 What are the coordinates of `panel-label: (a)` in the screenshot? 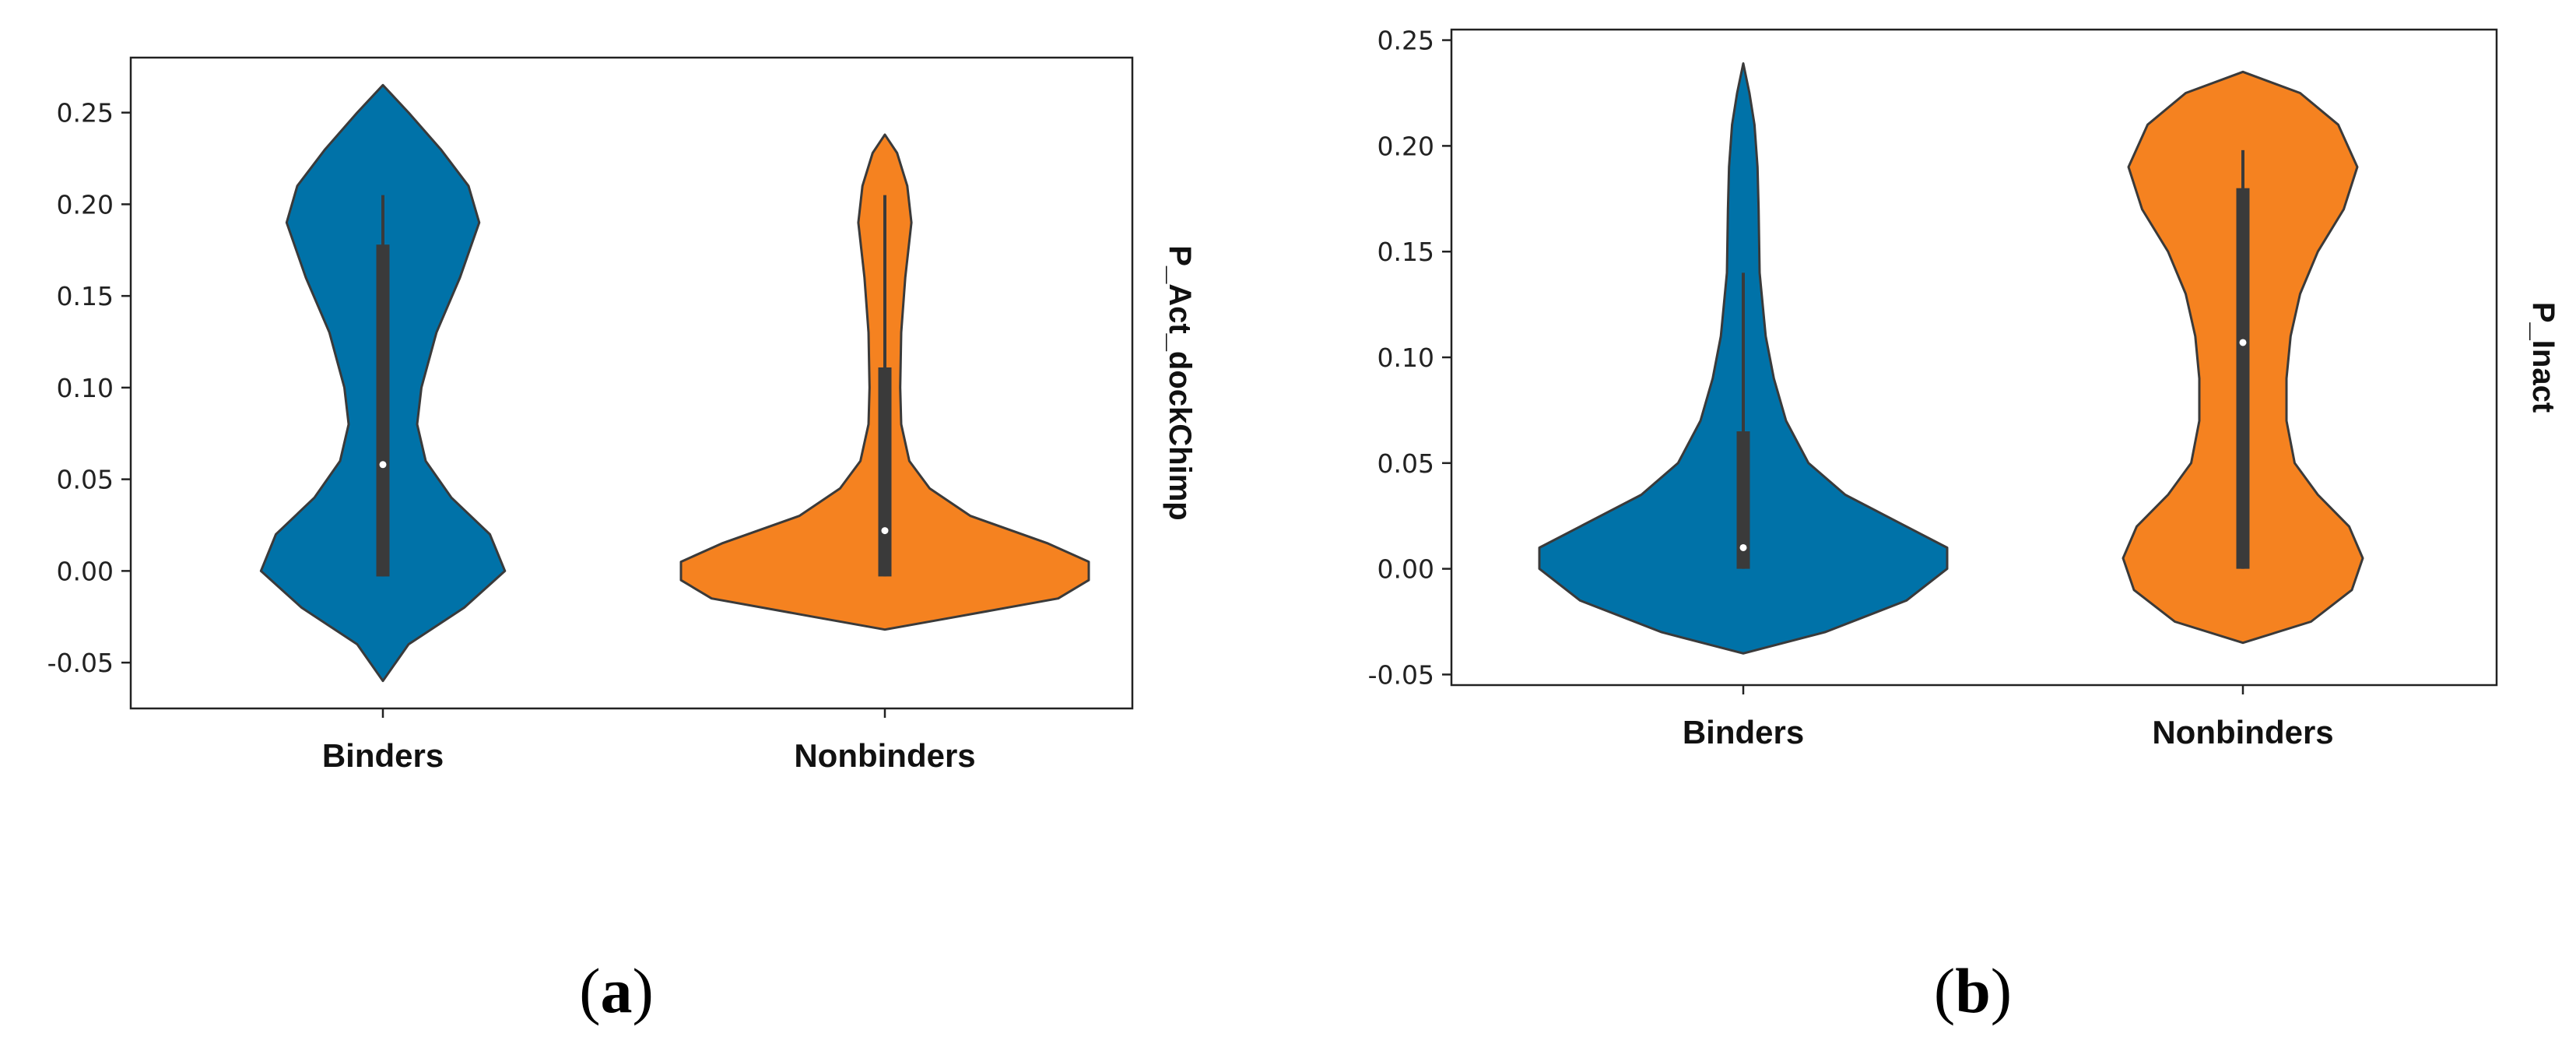 It's located at (617, 990).